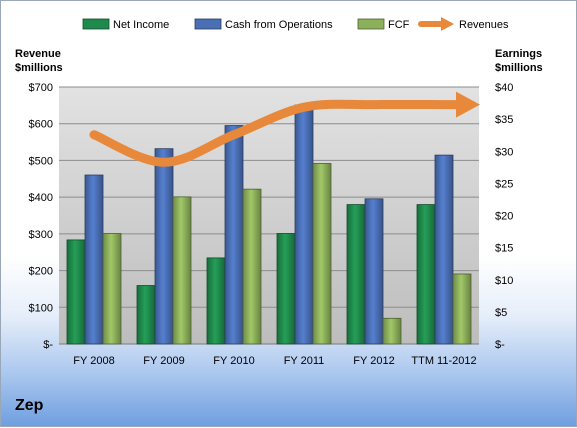  Describe the element at coordinates (504, 249) in the screenshot. I see `right-tick-label: $15` at that location.